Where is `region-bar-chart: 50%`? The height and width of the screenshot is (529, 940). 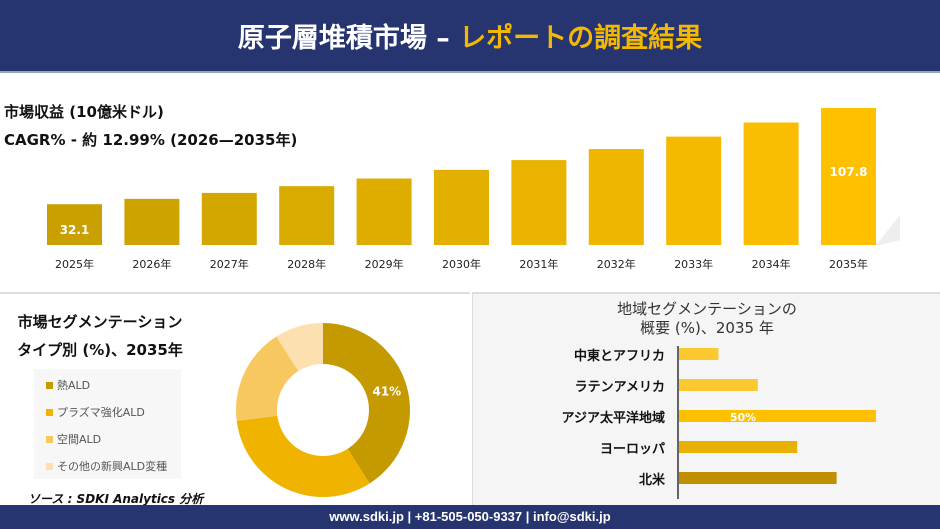 region-bar-chart: 50% is located at coordinates (776, 422).